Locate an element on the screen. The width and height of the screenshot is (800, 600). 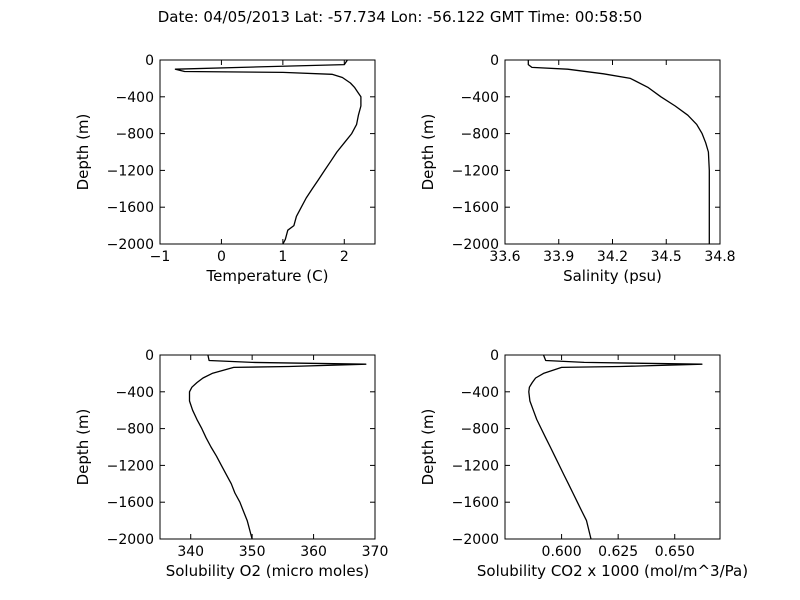
x-tick-label: 0 is located at coordinates (221, 257).